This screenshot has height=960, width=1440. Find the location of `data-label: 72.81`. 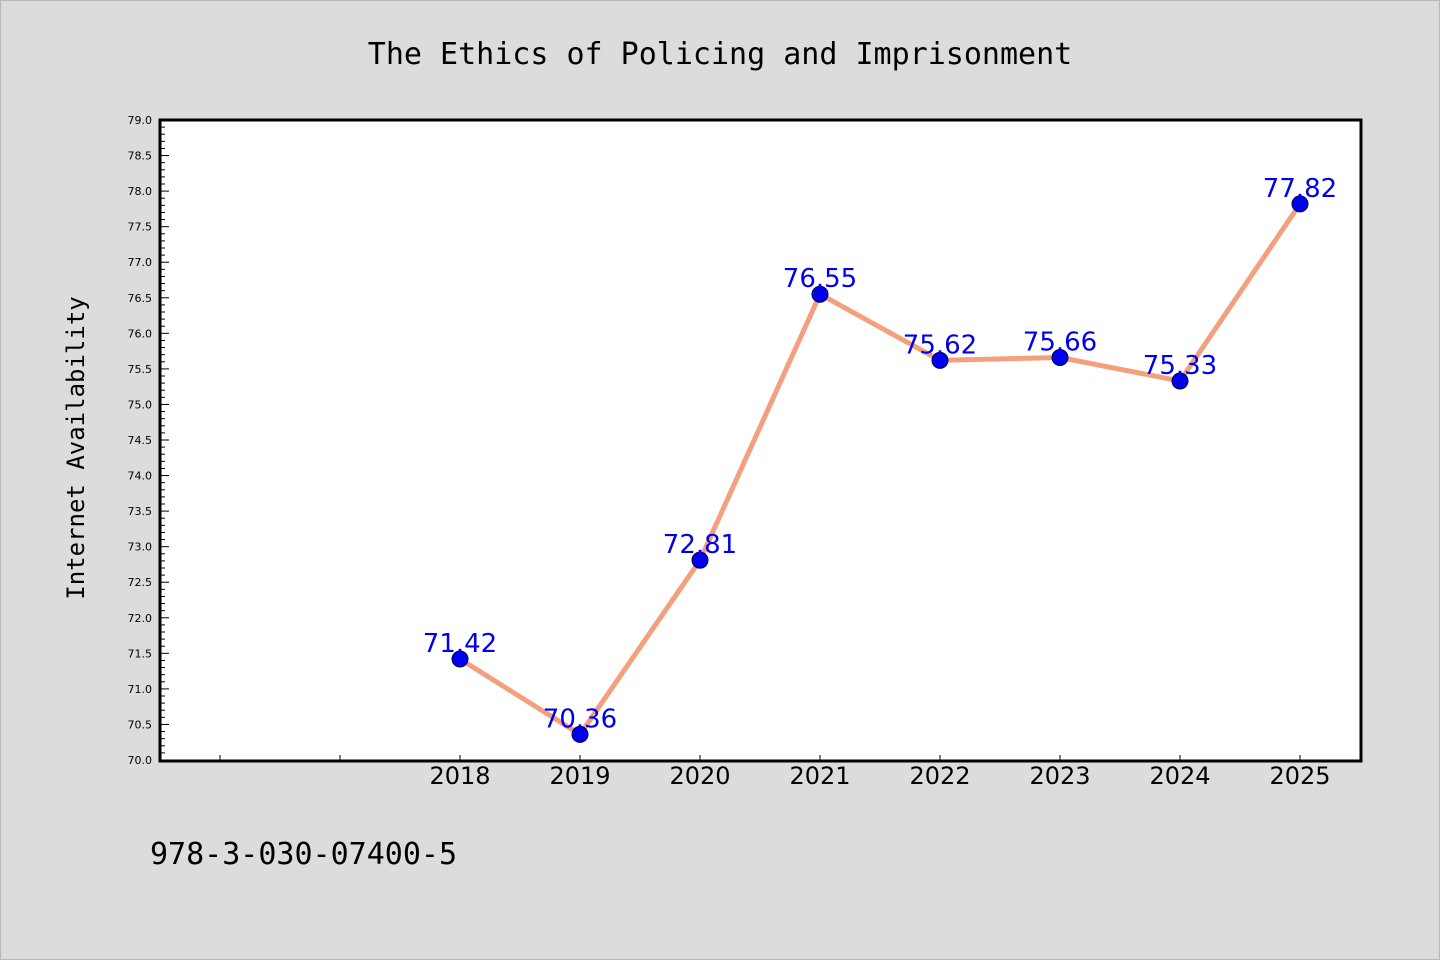

data-label: 72.81 is located at coordinates (700, 545).